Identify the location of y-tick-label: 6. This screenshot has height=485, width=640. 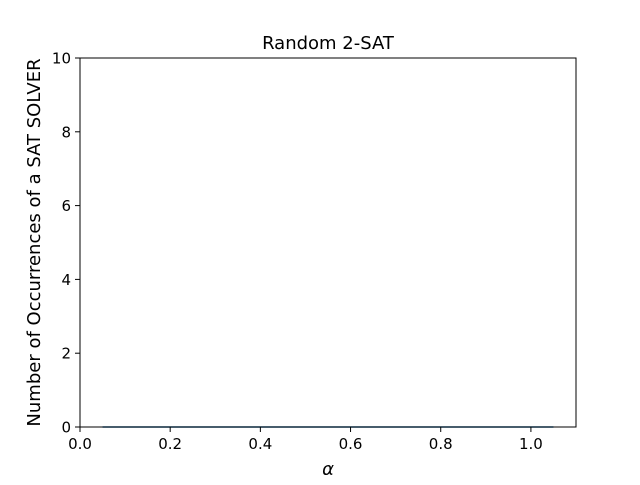
(66, 206).